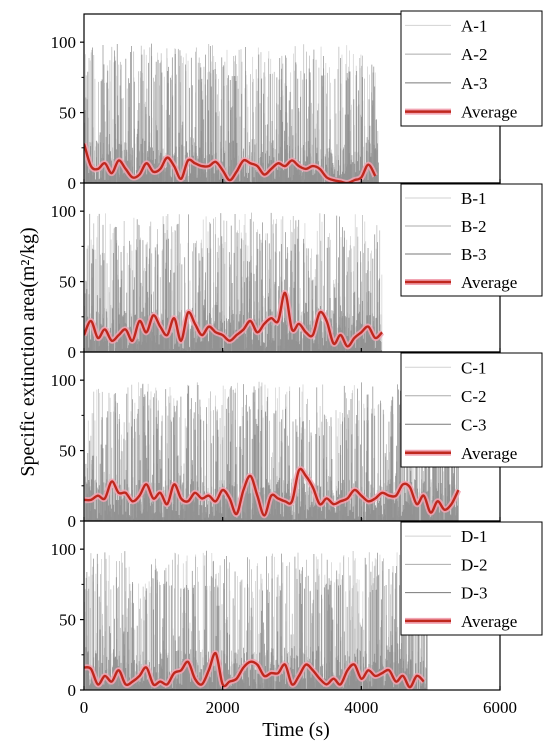 The width and height of the screenshot is (550, 752). I want to click on legend-label-d-1: D-1, so click(474, 536).